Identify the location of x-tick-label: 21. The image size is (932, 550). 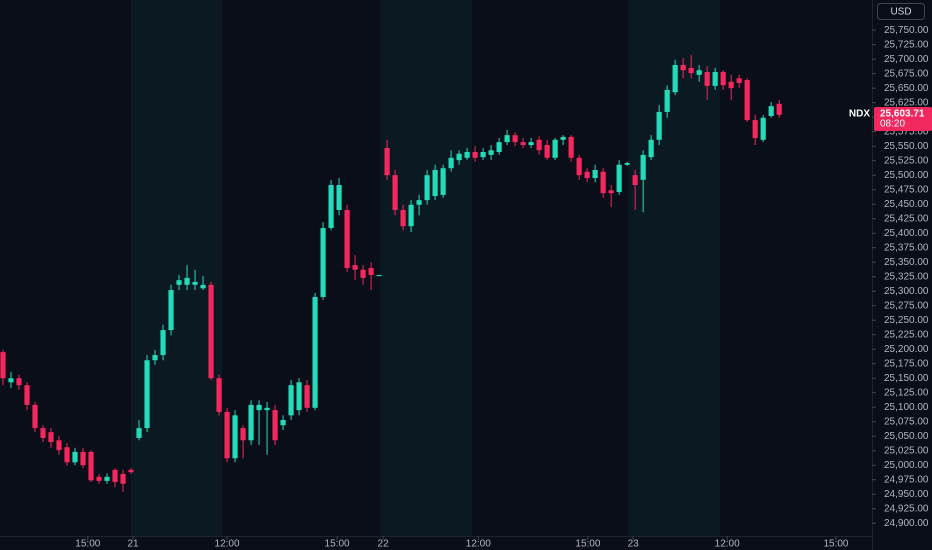
(133, 544).